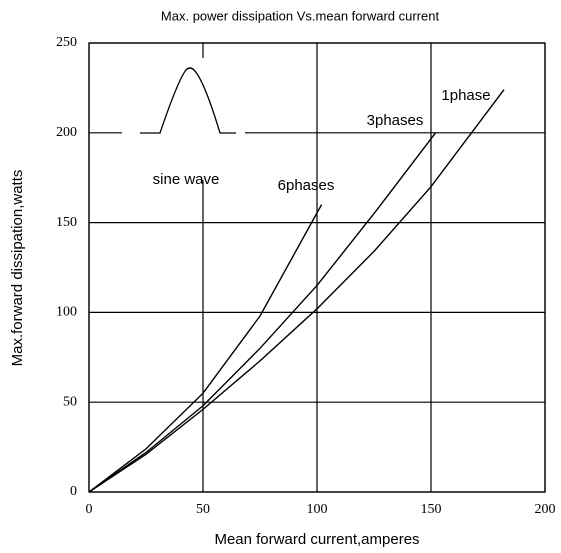 This screenshot has height=553, width=561. I want to click on inset-label: sine wave, so click(186, 179).